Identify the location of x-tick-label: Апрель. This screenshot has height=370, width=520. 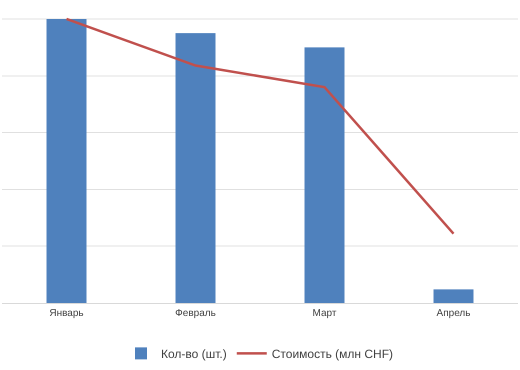
(453, 313).